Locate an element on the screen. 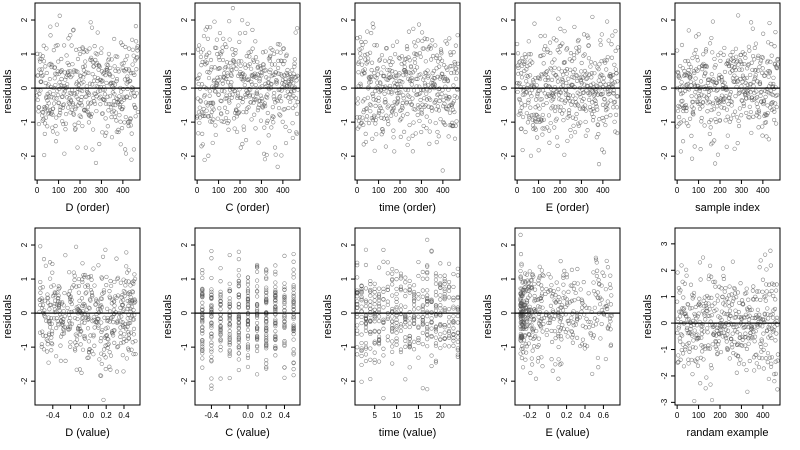 The height and width of the screenshot is (450, 800). plot-frame is located at coordinates (567, 316).